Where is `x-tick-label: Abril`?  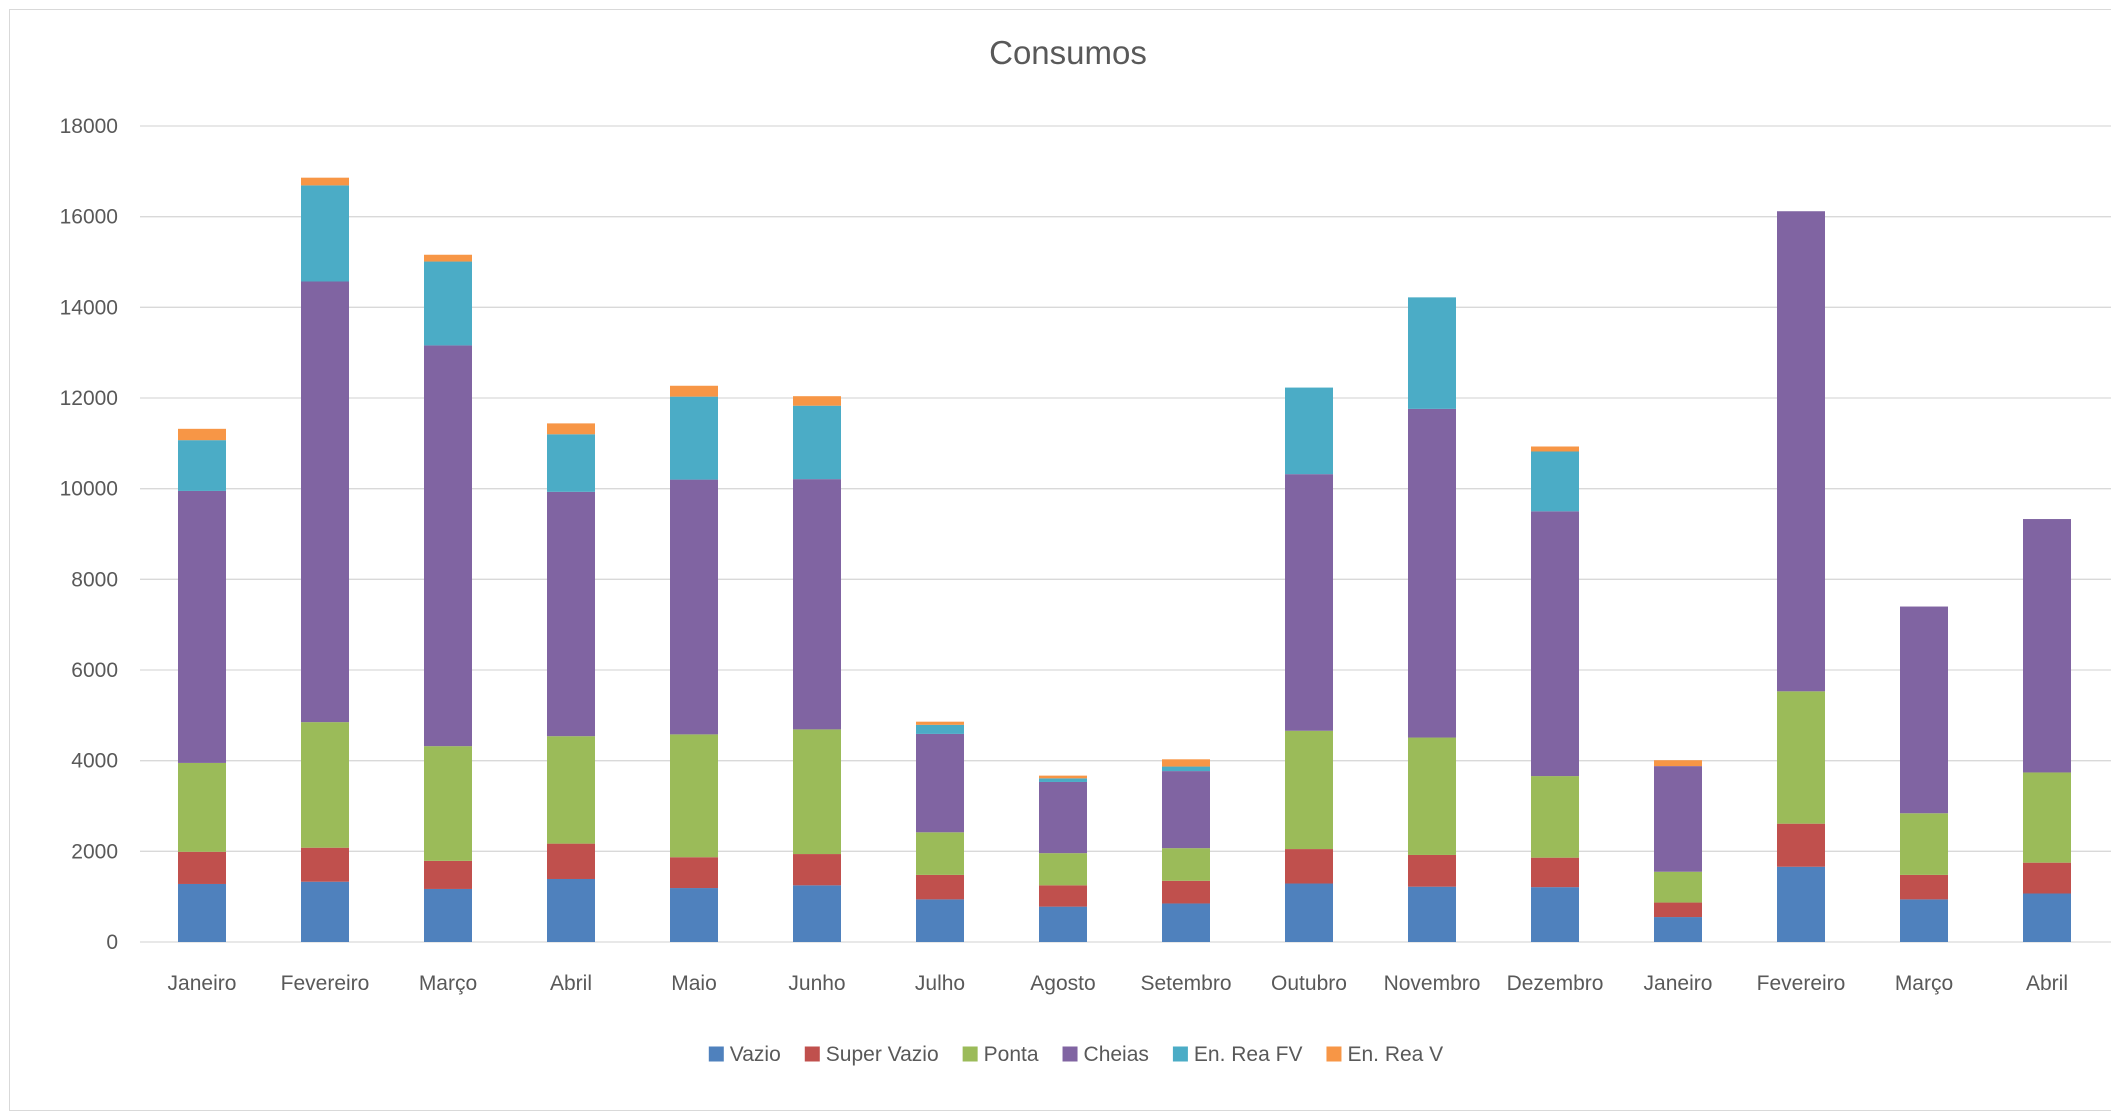
x-tick-label: Abril is located at coordinates (2047, 983).